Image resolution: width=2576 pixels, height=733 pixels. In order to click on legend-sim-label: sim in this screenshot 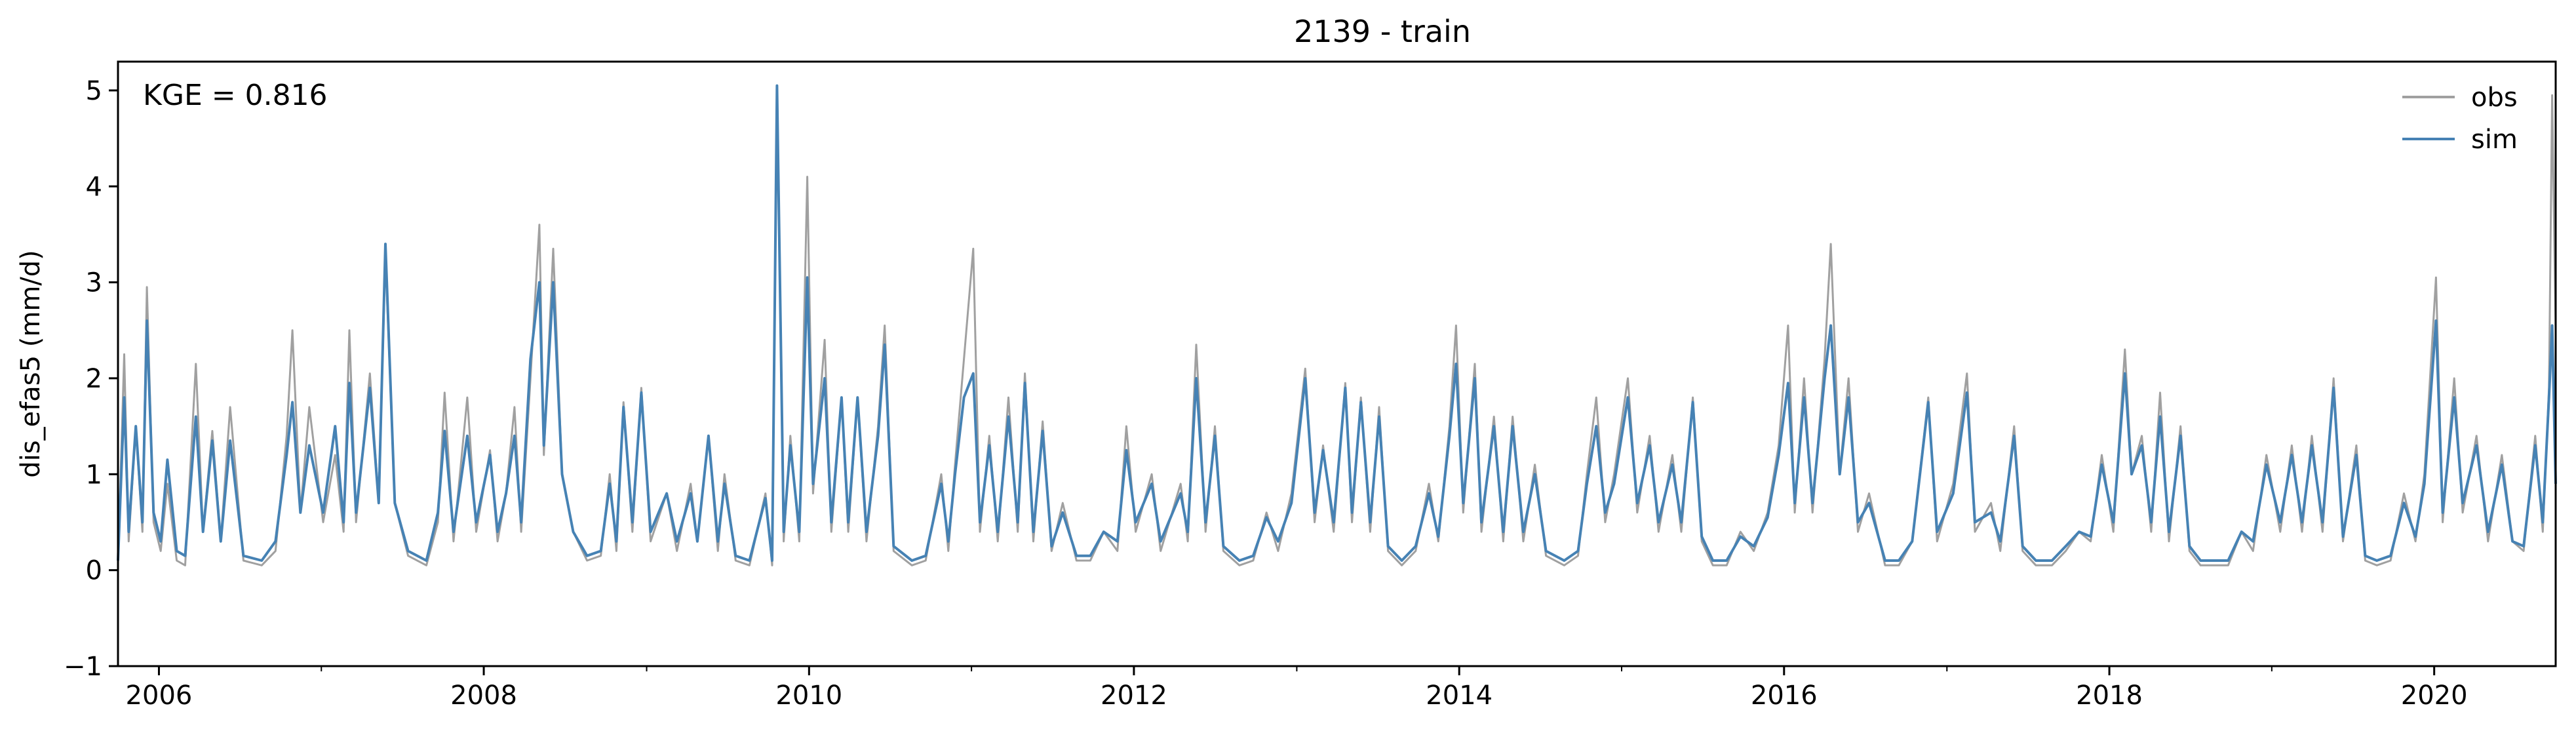, I will do `click(2494, 140)`.